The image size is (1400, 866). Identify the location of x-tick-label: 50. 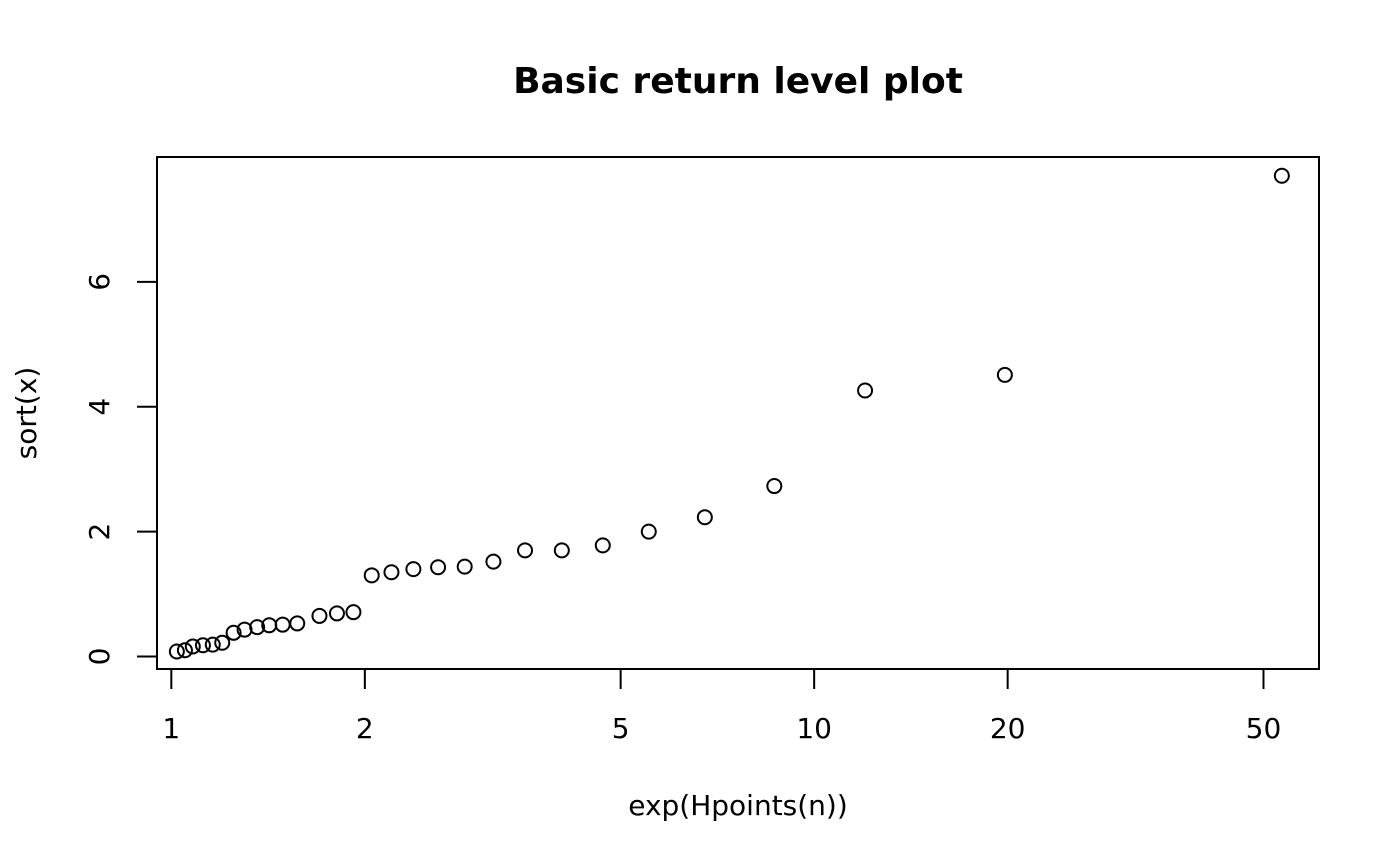
(1264, 728).